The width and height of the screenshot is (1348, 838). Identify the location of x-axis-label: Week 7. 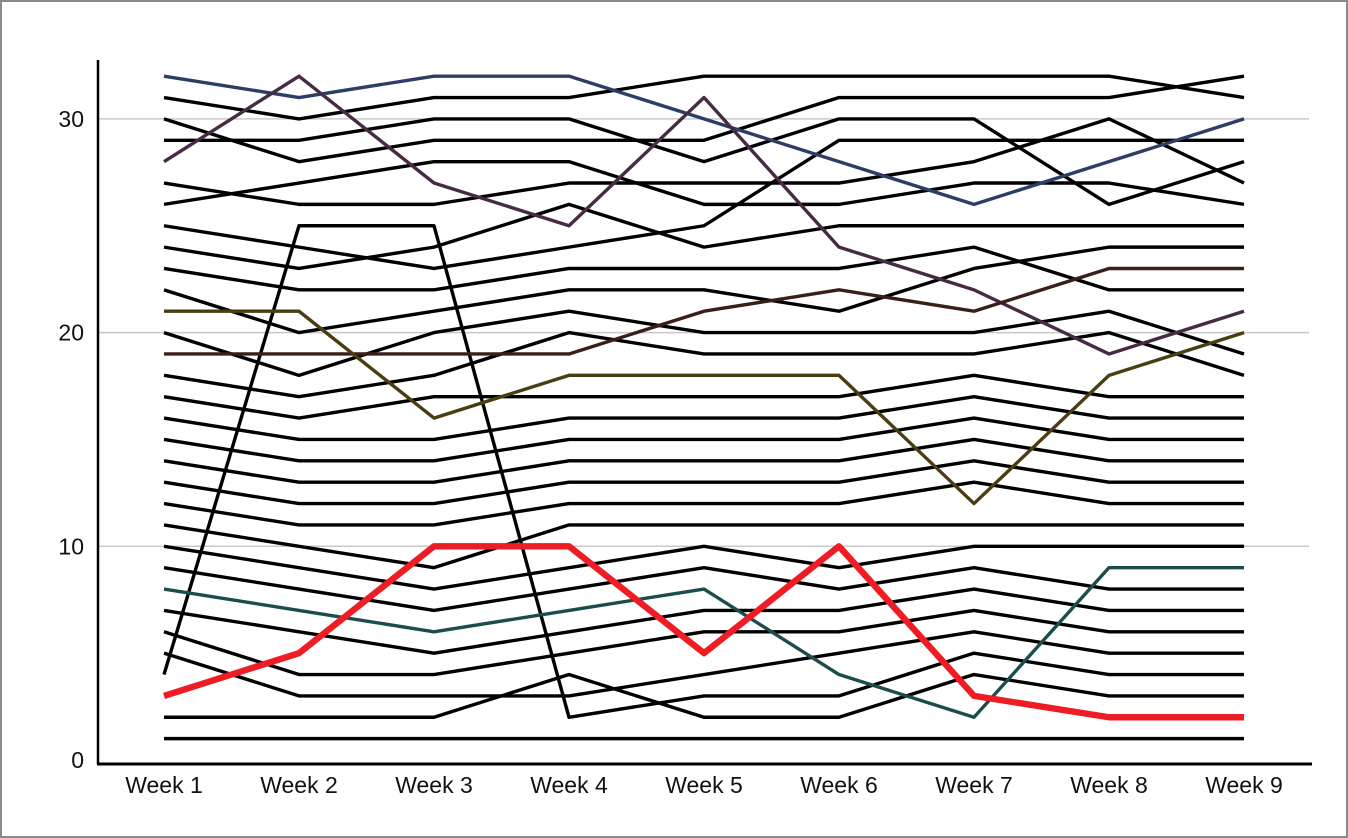
(974, 785).